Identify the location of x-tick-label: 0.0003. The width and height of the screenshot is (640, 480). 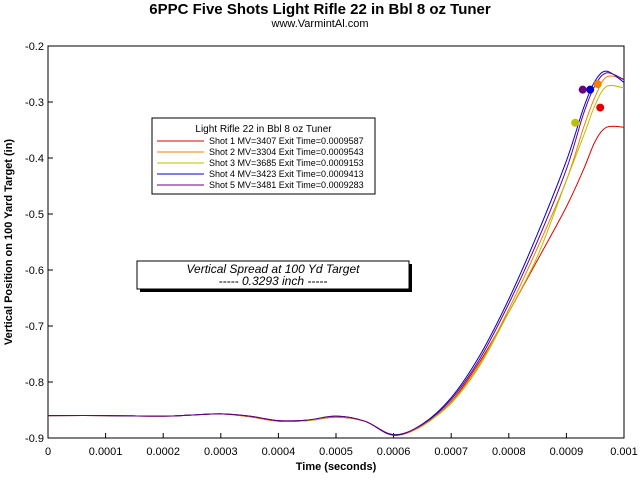
(221, 452).